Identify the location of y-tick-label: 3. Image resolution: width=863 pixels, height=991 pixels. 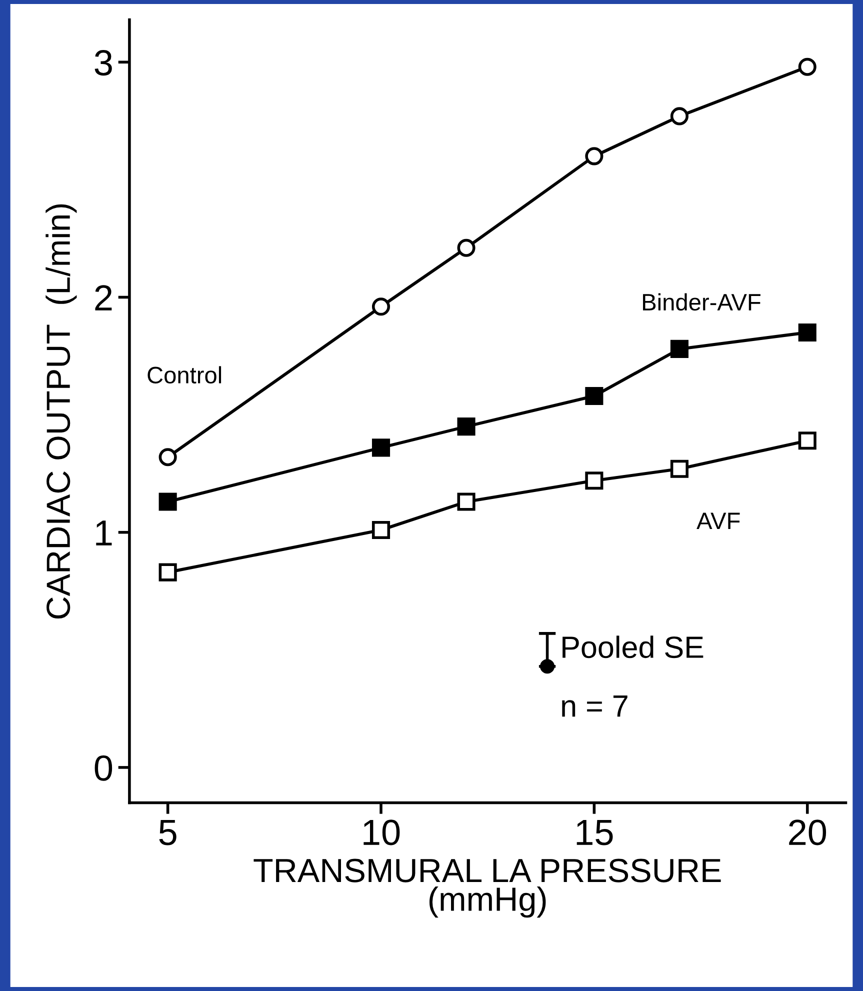
(103, 63).